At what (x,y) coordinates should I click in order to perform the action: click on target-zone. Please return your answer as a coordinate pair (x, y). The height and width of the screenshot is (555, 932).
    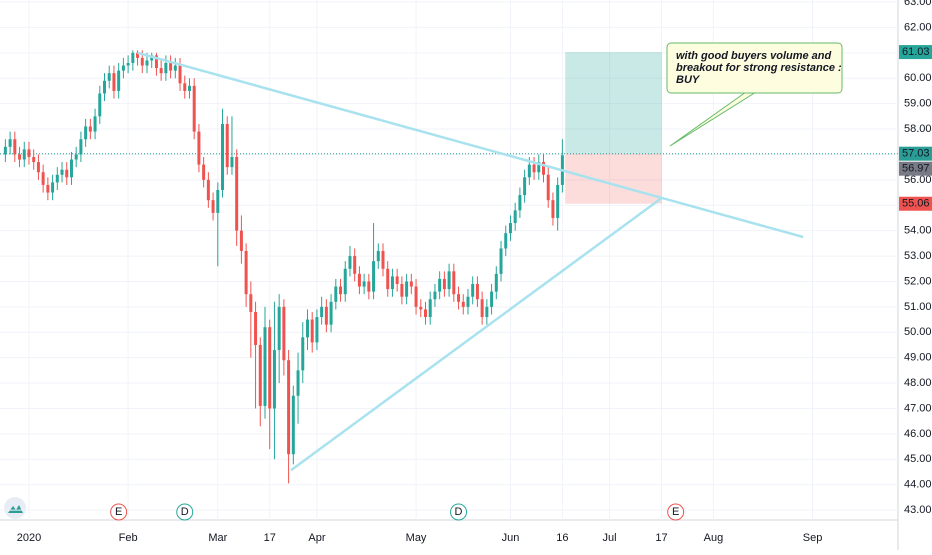
    Looking at the image, I should click on (613, 103).